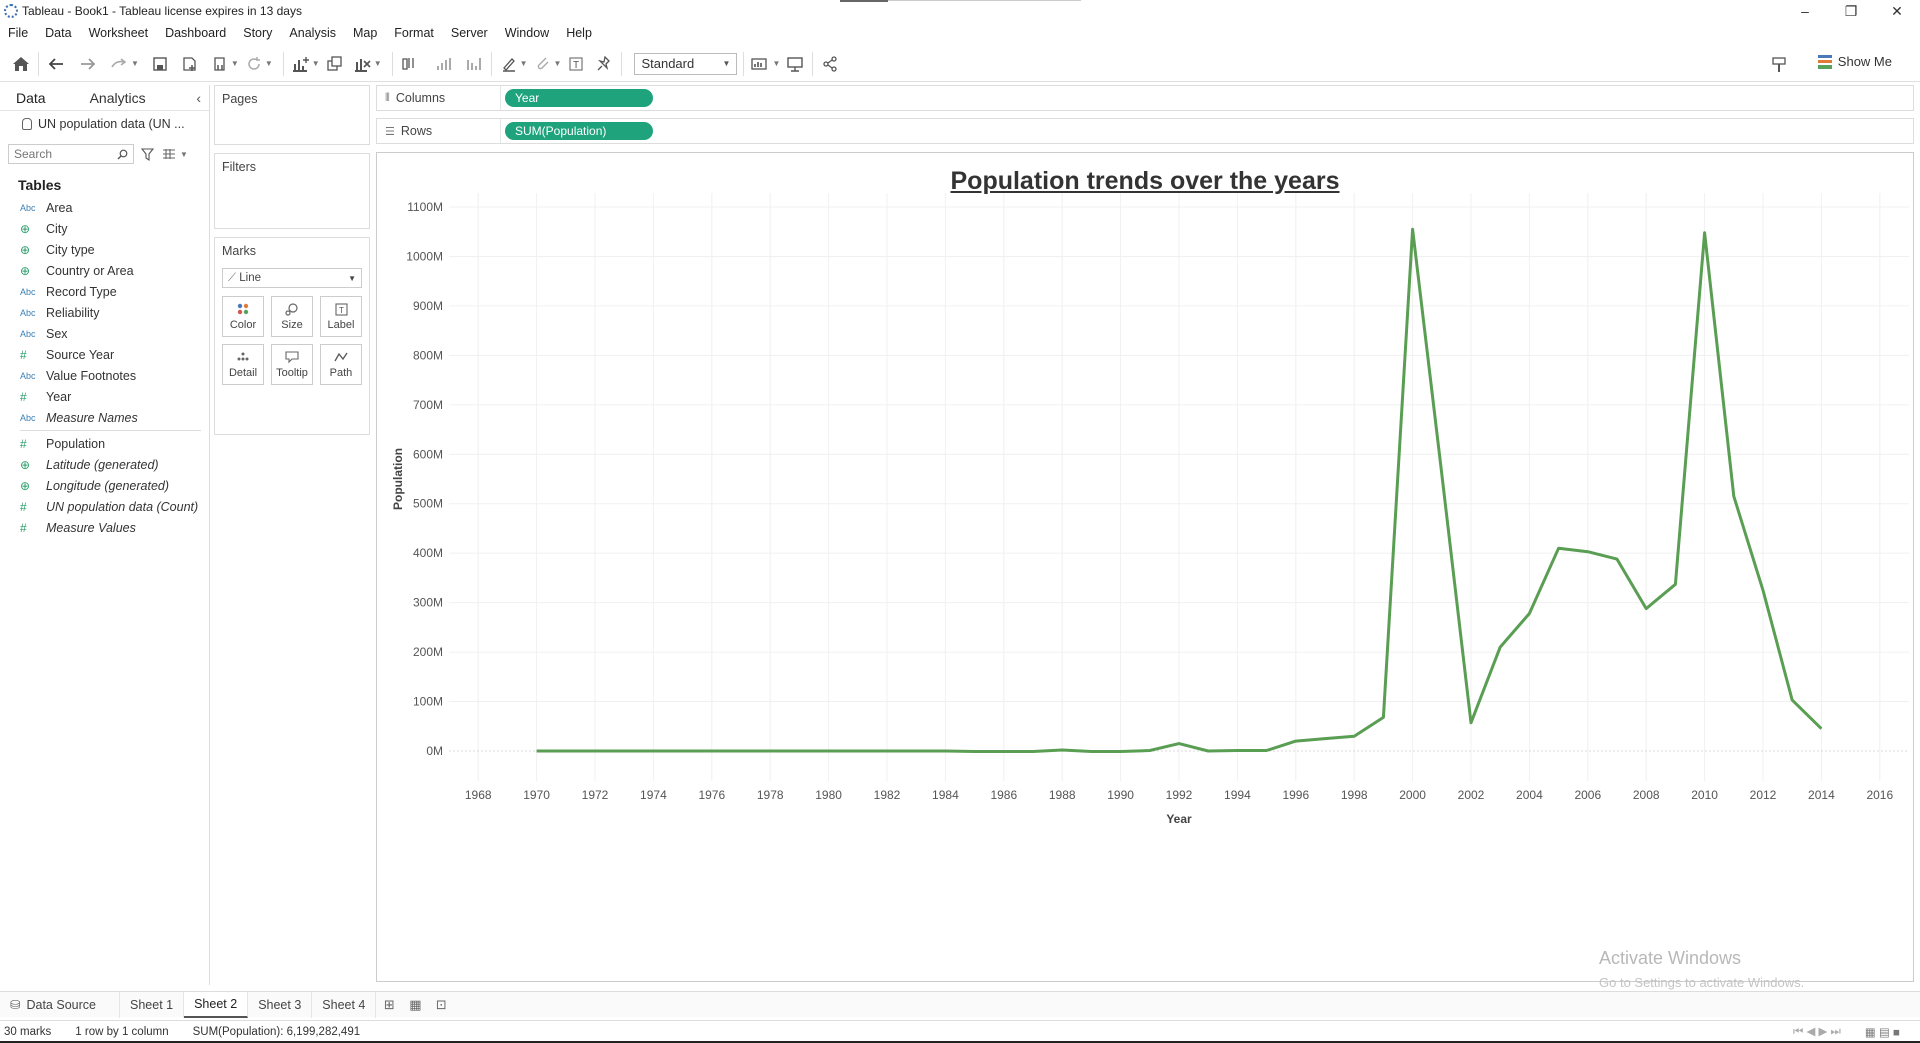 The image size is (1920, 1043). What do you see at coordinates (1816, 1032) in the screenshot?
I see `sheet-navigation-icon: ⏮ ◀ ▶ ⏭` at bounding box center [1816, 1032].